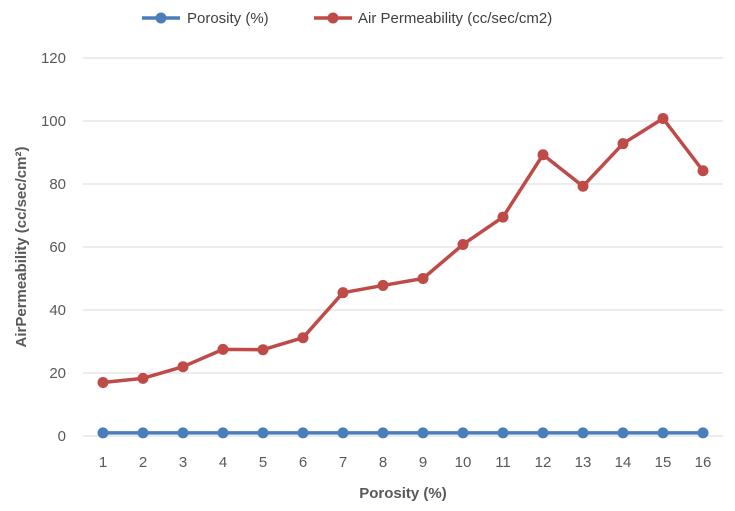  I want to click on x-tick-label: 13, so click(583, 462).